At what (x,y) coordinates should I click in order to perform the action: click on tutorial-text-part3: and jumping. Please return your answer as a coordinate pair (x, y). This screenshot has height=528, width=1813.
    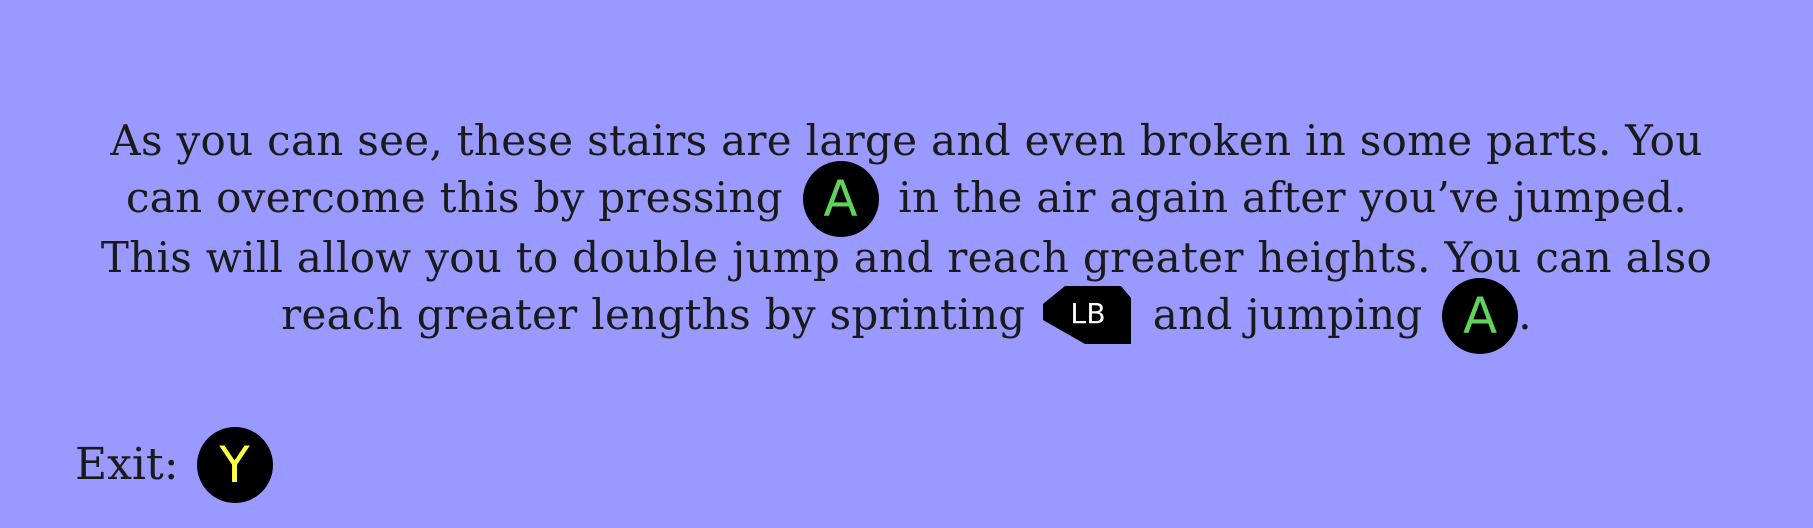
    Looking at the image, I should click on (1287, 314).